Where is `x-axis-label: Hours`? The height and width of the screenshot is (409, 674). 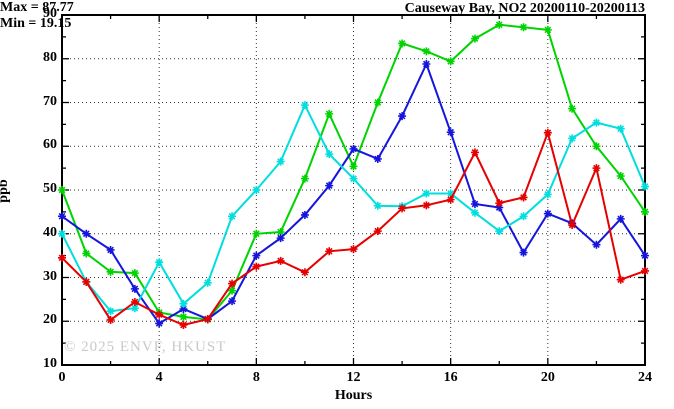
x-axis-label: Hours is located at coordinates (353, 395).